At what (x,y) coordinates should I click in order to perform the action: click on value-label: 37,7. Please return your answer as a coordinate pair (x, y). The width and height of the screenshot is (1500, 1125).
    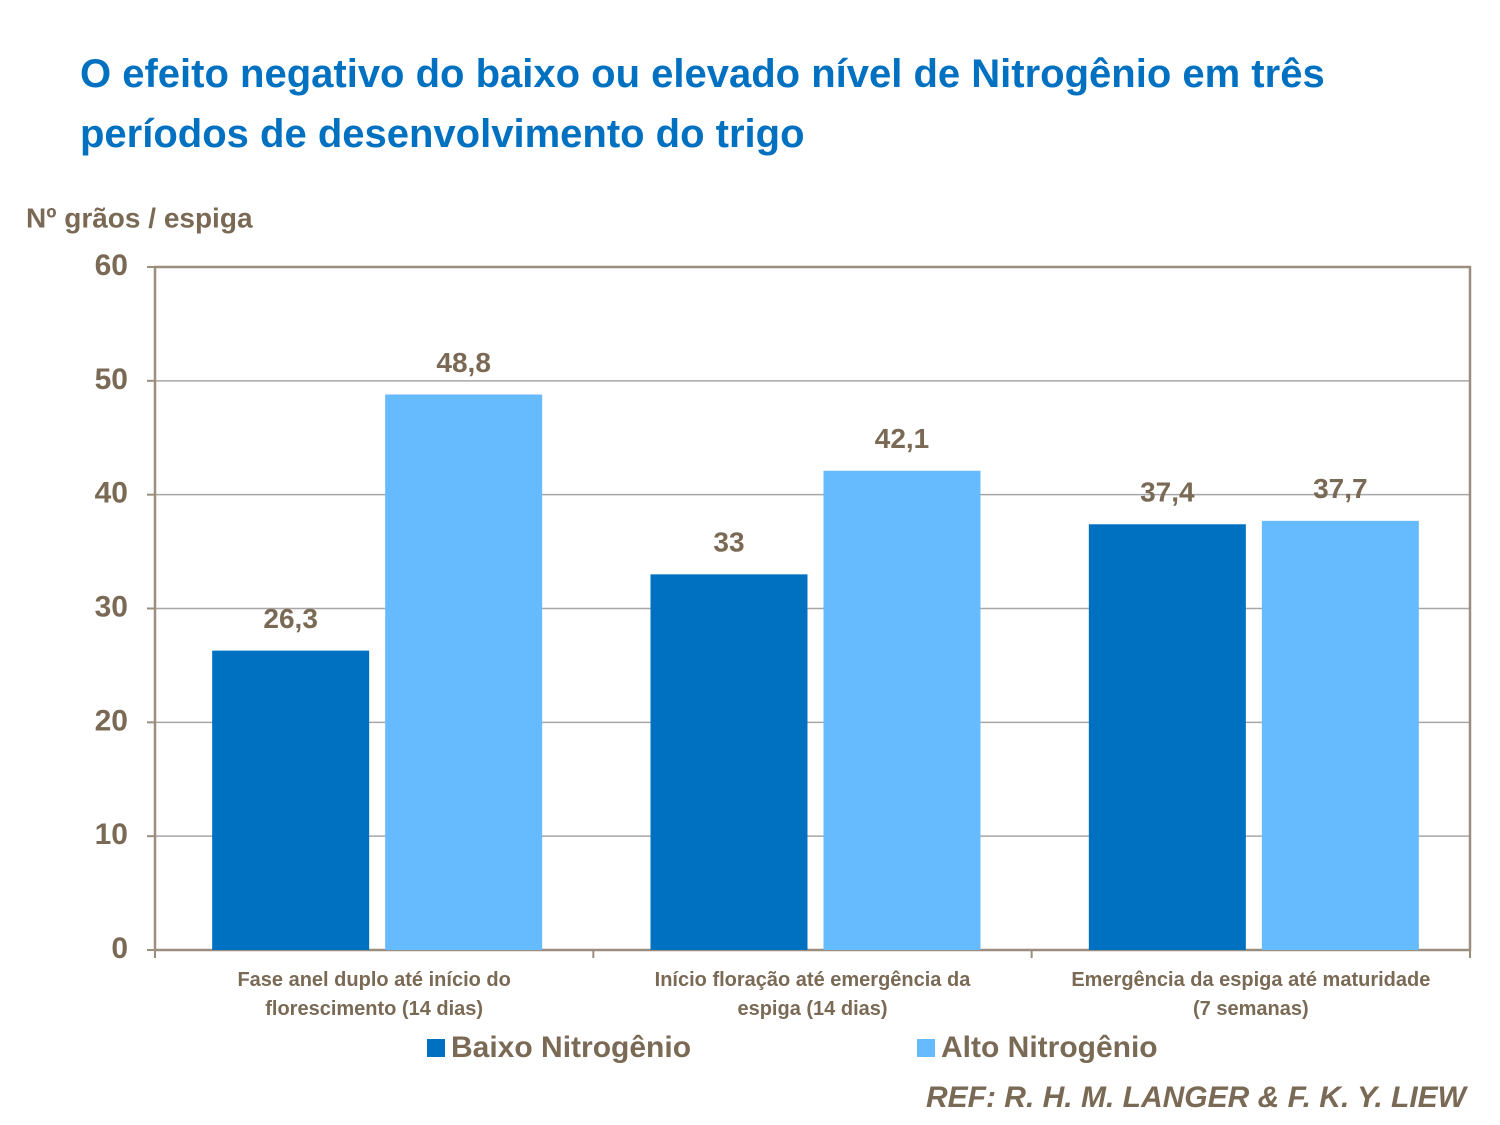
    Looking at the image, I should click on (1340, 488).